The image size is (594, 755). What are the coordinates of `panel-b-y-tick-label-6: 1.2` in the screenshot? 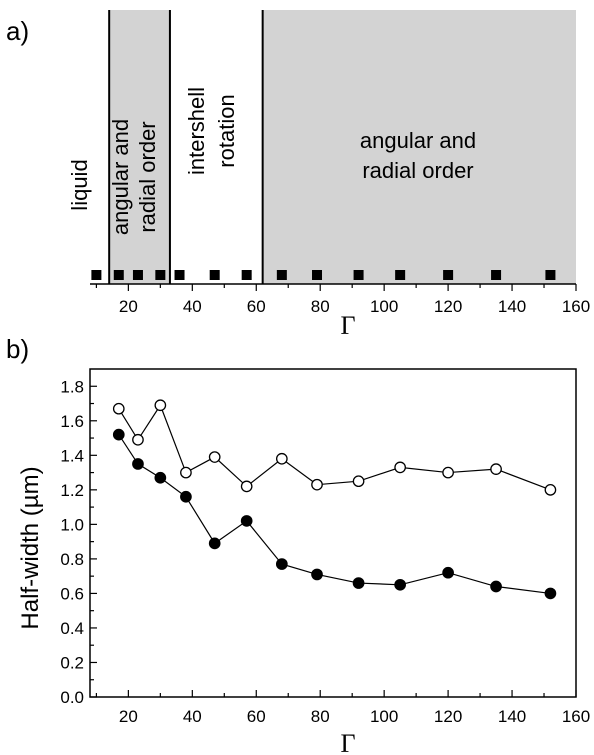 It's located at (72, 490).